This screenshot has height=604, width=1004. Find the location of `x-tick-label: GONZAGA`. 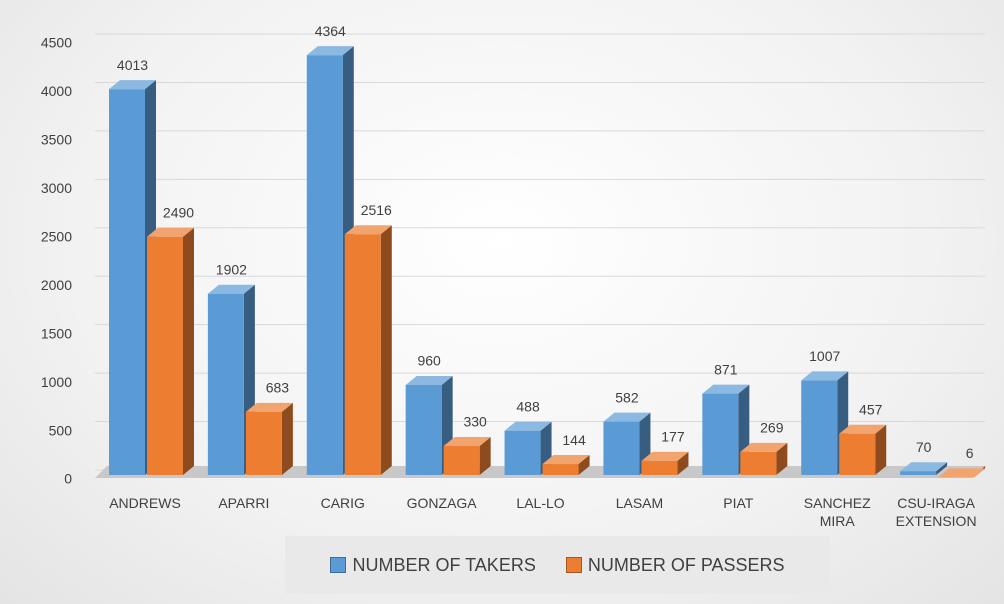

x-tick-label: GONZAGA is located at coordinates (441, 503).